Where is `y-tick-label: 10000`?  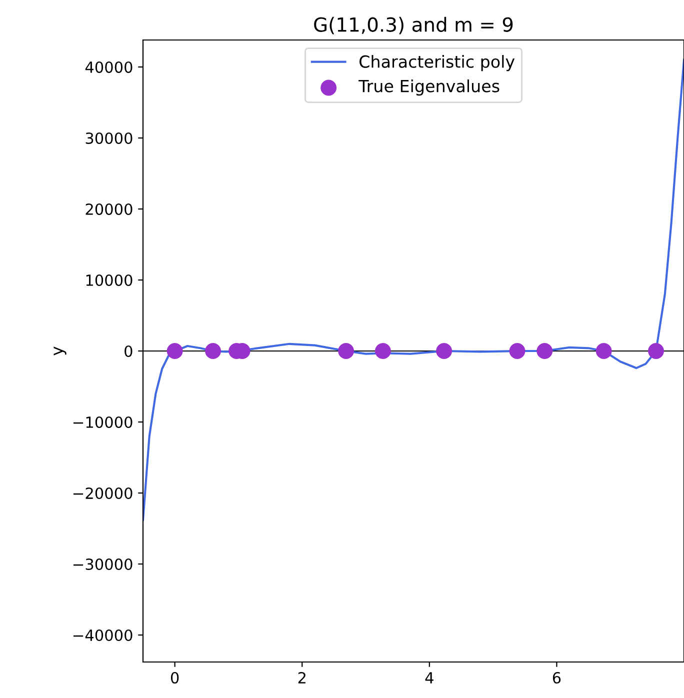 y-tick-label: 10000 is located at coordinates (109, 280).